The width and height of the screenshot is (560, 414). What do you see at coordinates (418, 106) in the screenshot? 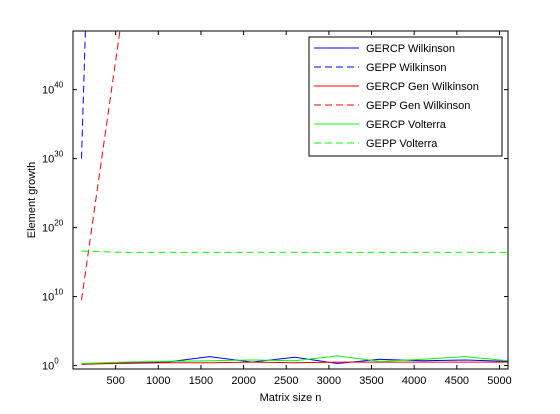
I see `legend-label-gepp-gen-wilkinson: GEPP Gen Wilkinson` at bounding box center [418, 106].